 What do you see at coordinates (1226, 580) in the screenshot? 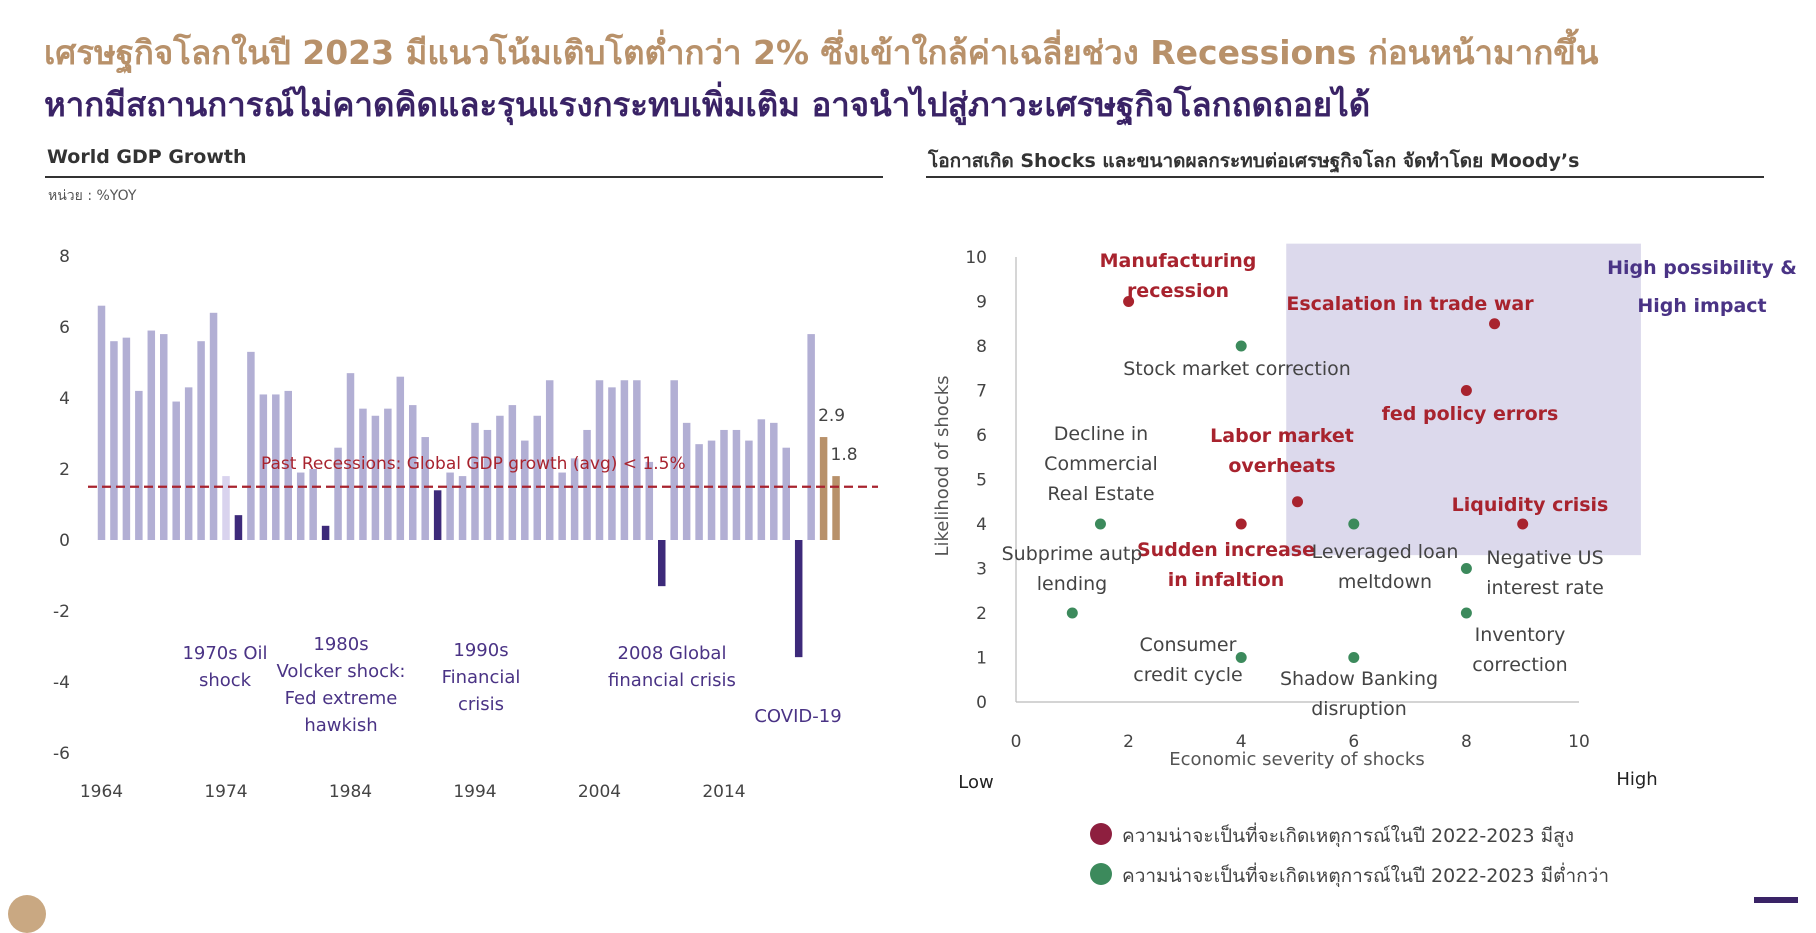
I see `shock-point-label: in infaltion` at bounding box center [1226, 580].